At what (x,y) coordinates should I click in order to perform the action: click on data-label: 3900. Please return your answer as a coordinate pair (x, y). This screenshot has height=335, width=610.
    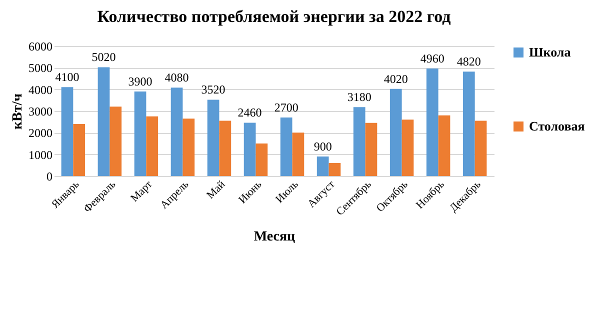
    Looking at the image, I should click on (140, 81).